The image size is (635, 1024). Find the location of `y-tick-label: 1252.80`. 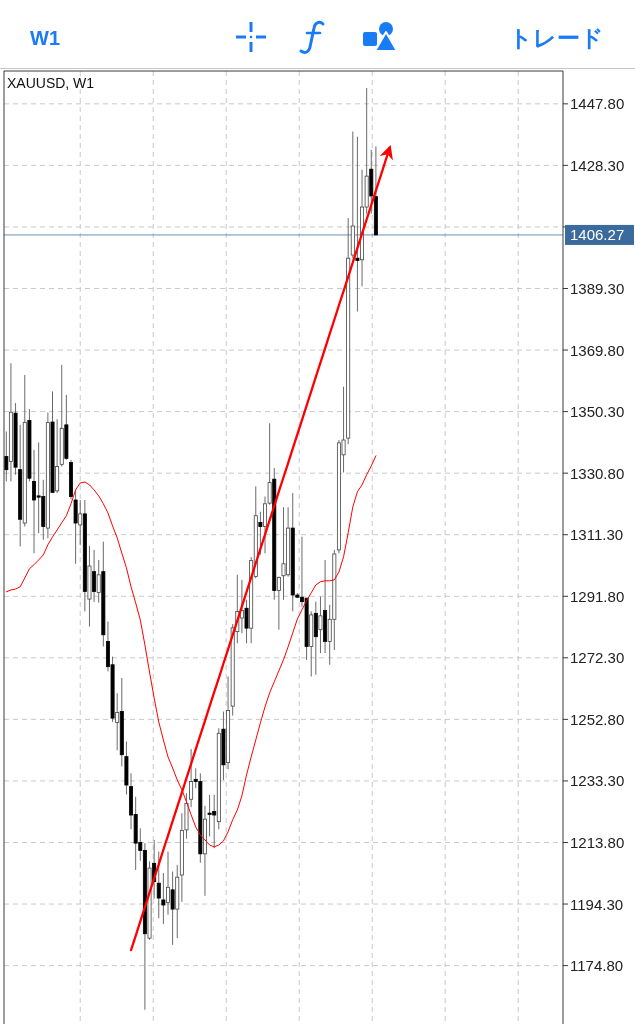

y-tick-label: 1252.80 is located at coordinates (597, 719).